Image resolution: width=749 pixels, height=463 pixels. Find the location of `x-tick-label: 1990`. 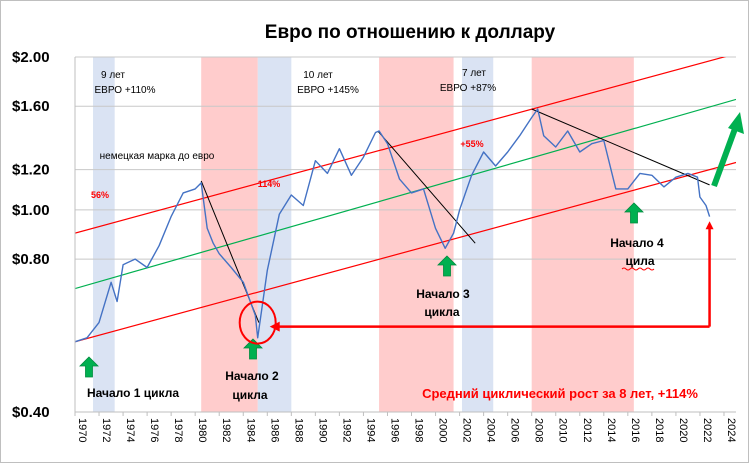

x-tick-label: 1990 is located at coordinates (322, 430).